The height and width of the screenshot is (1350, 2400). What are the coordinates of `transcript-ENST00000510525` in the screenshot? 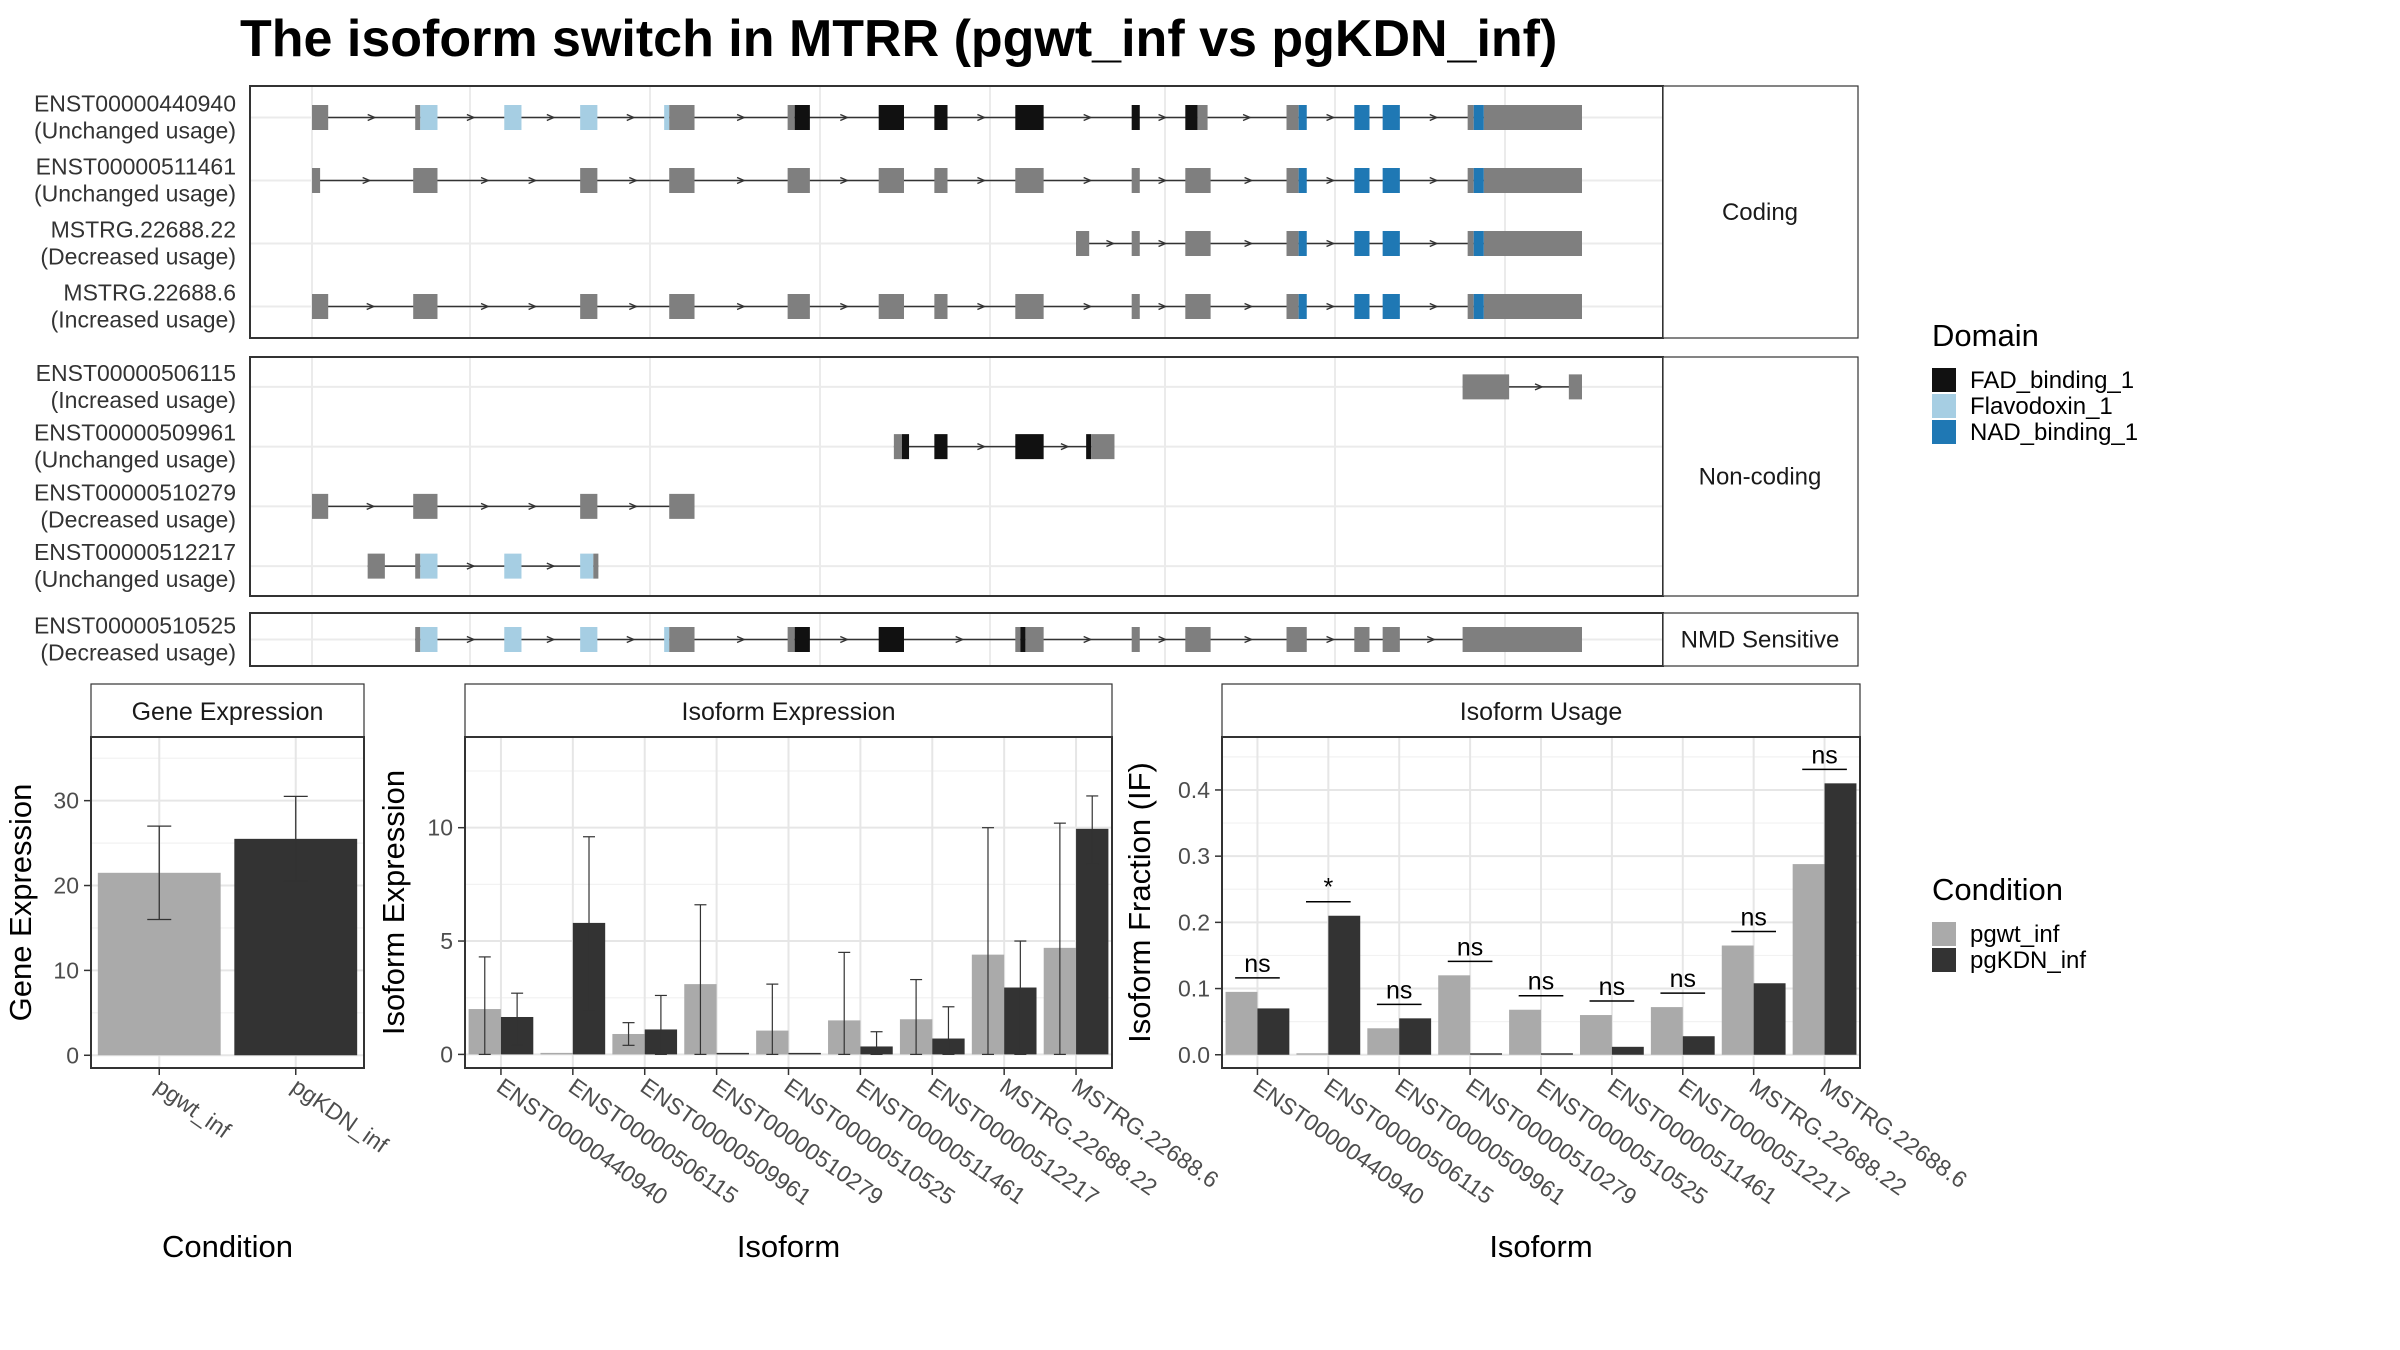 It's located at (998, 639).